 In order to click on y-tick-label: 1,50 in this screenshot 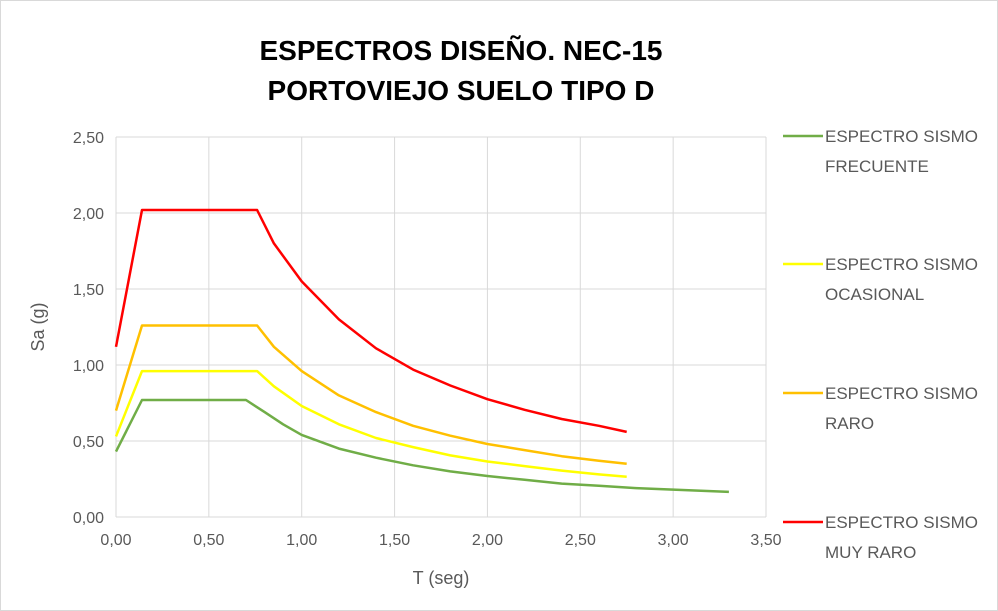, I will do `click(88, 290)`.